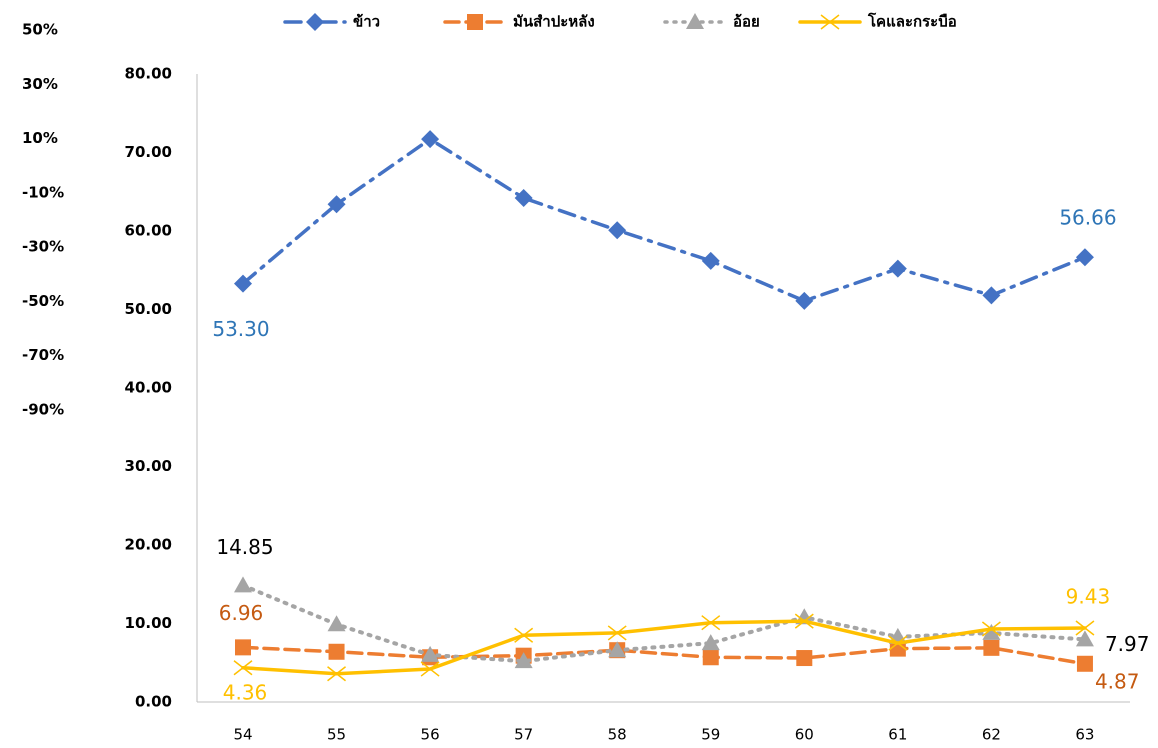 The image size is (1158, 748). Describe the element at coordinates (523, 735) in the screenshot. I see `x-tick-label: 57` at that location.